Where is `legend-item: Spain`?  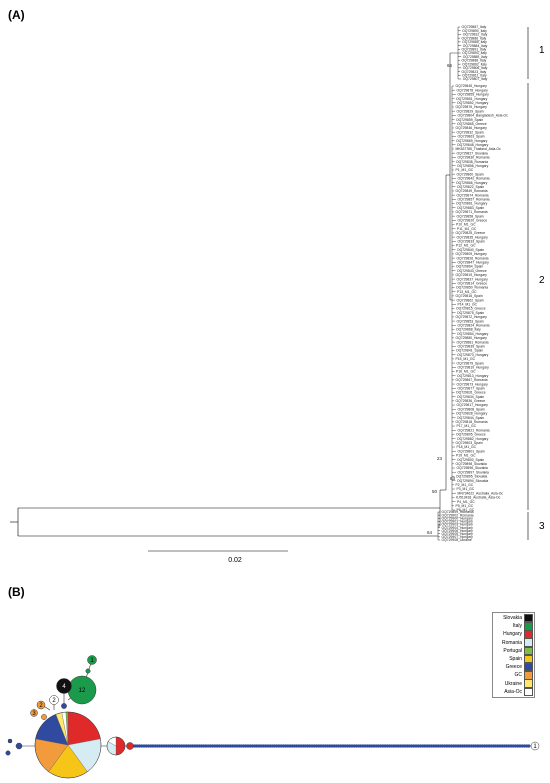
legend-item: Spain is located at coordinates (514, 659).